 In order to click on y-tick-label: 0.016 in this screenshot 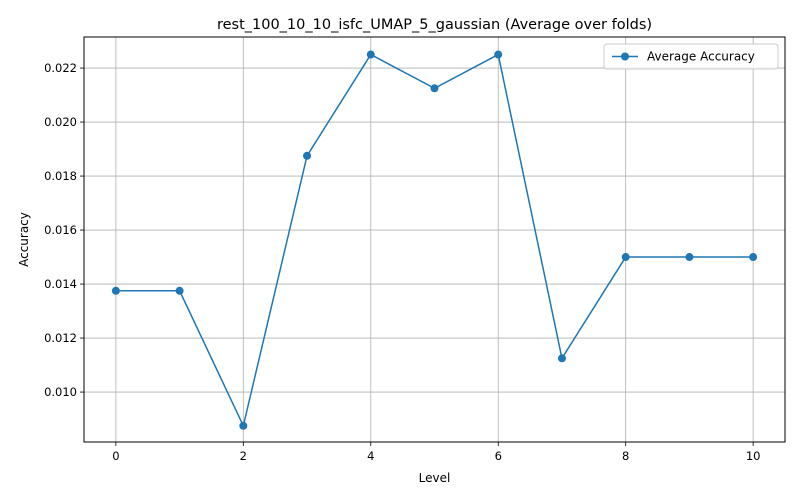, I will do `click(60, 230)`.